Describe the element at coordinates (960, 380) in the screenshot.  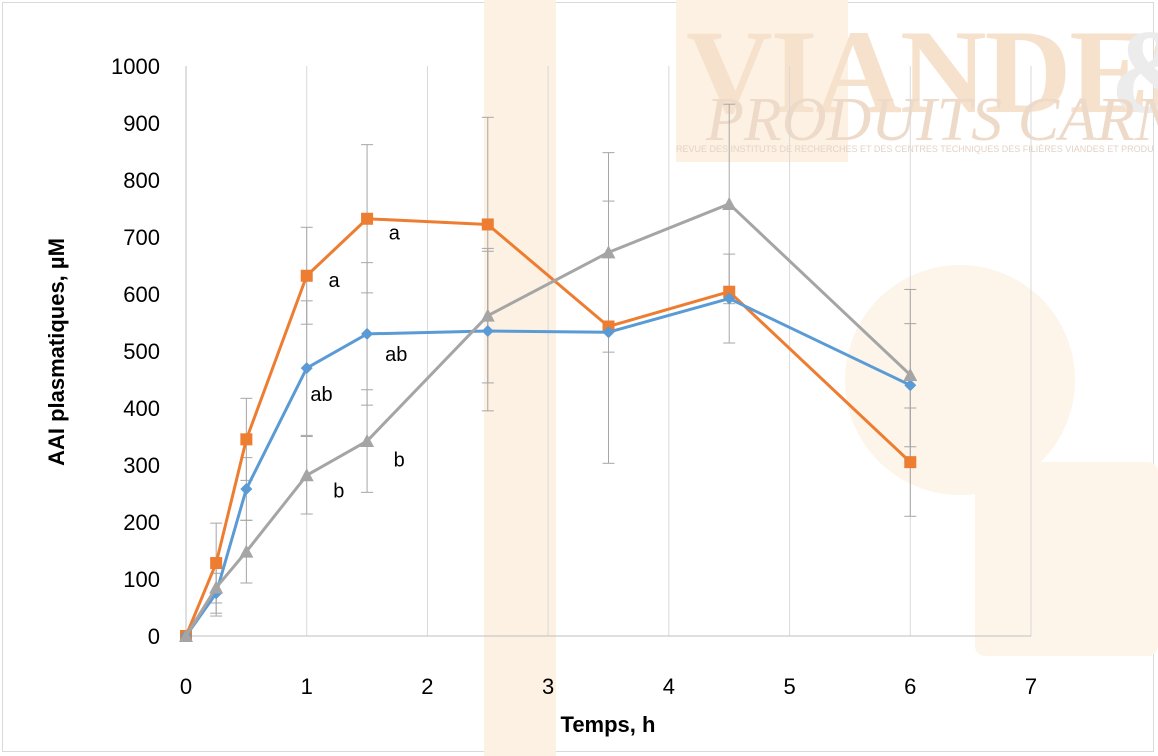
I see `watermark-circle` at that location.